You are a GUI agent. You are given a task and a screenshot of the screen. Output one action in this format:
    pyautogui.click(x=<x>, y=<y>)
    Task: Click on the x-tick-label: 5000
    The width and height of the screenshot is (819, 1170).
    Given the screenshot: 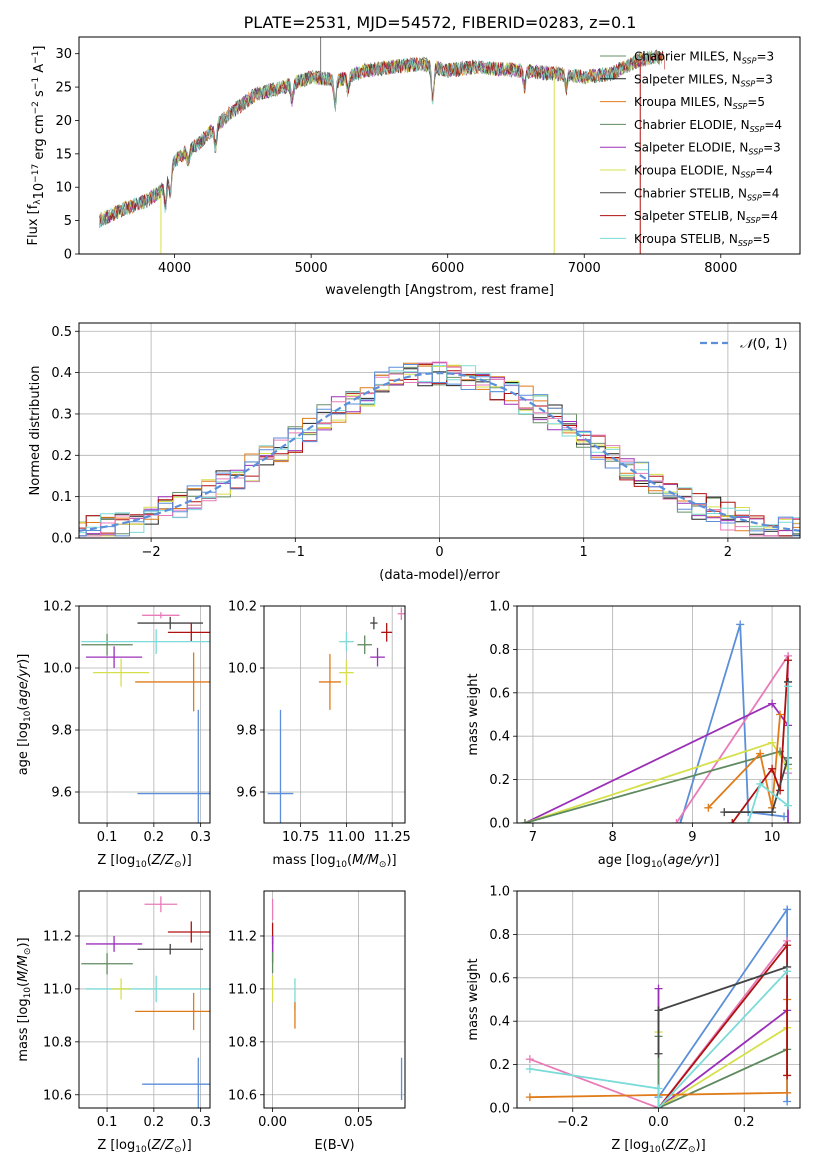 What is the action you would take?
    pyautogui.click(x=311, y=268)
    